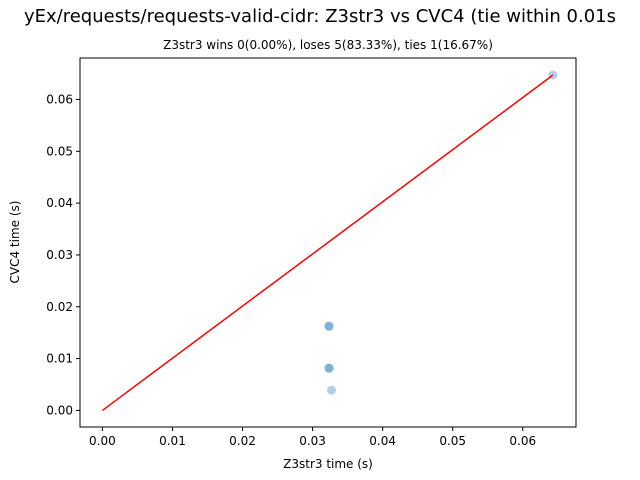  I want to click on x-tick-label: 0.05, so click(452, 441).